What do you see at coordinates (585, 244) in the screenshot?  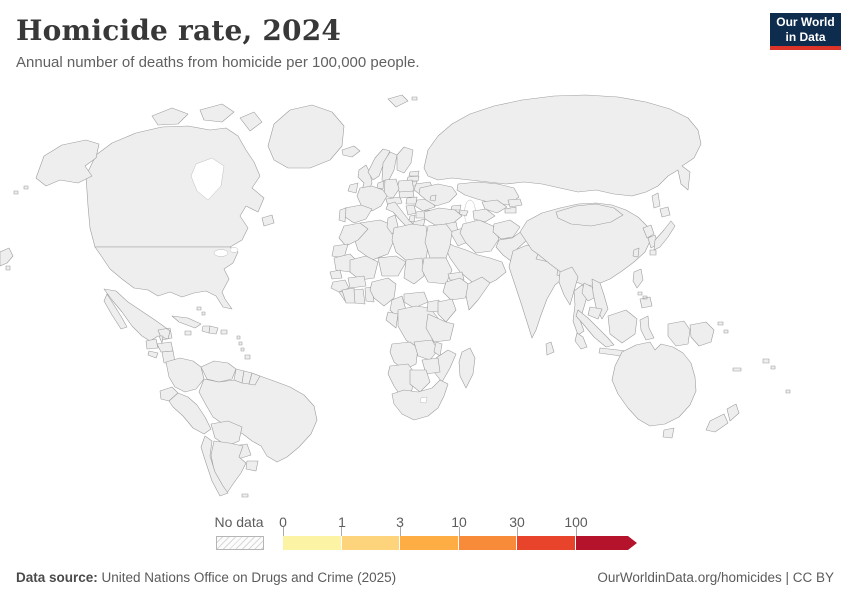 I see `country-china` at bounding box center [585, 244].